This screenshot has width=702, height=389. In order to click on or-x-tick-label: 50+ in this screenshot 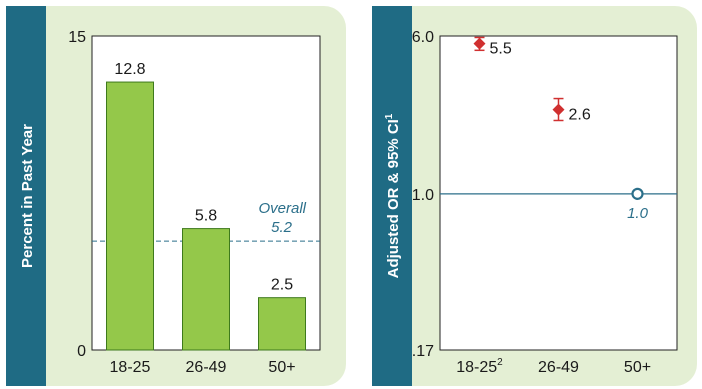, I will do `click(637, 367)`.